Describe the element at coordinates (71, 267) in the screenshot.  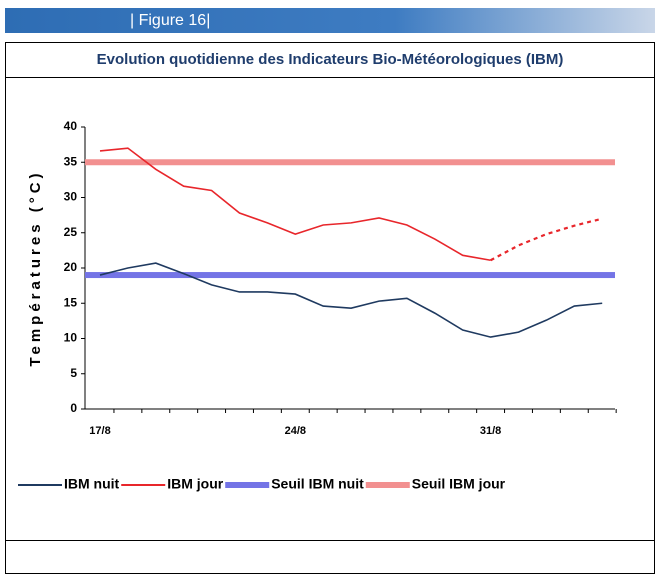
I see `y-tick-label: 20` at that location.